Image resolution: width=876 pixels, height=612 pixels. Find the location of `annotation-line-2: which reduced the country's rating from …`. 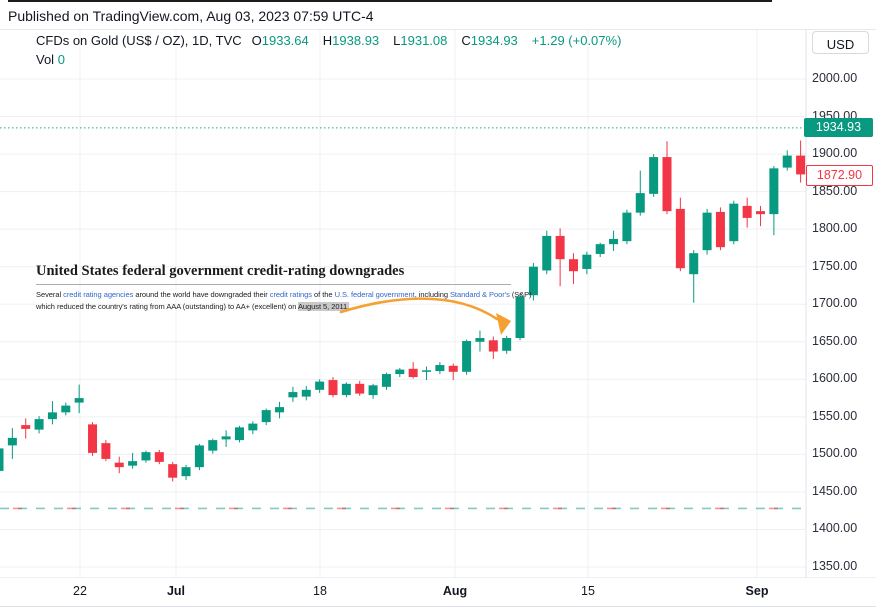

annotation-line-2: which reduced the country's rating from … is located at coordinates (273, 307).